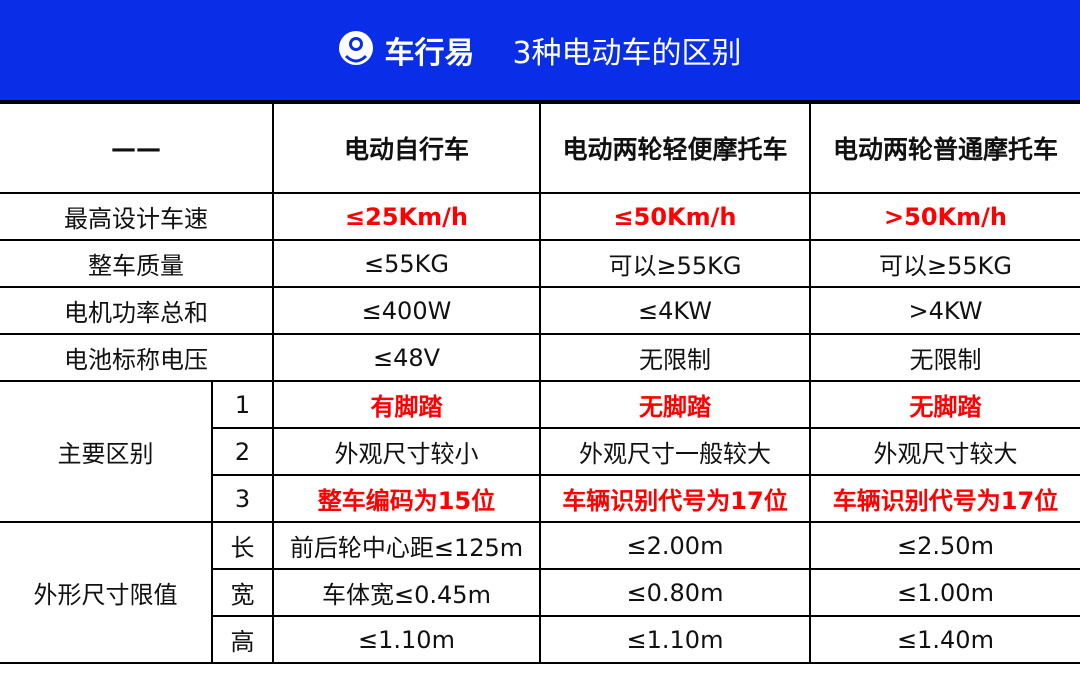 This screenshot has width=1080, height=681. What do you see at coordinates (243, 451) in the screenshot?
I see `sub-label: 2` at bounding box center [243, 451].